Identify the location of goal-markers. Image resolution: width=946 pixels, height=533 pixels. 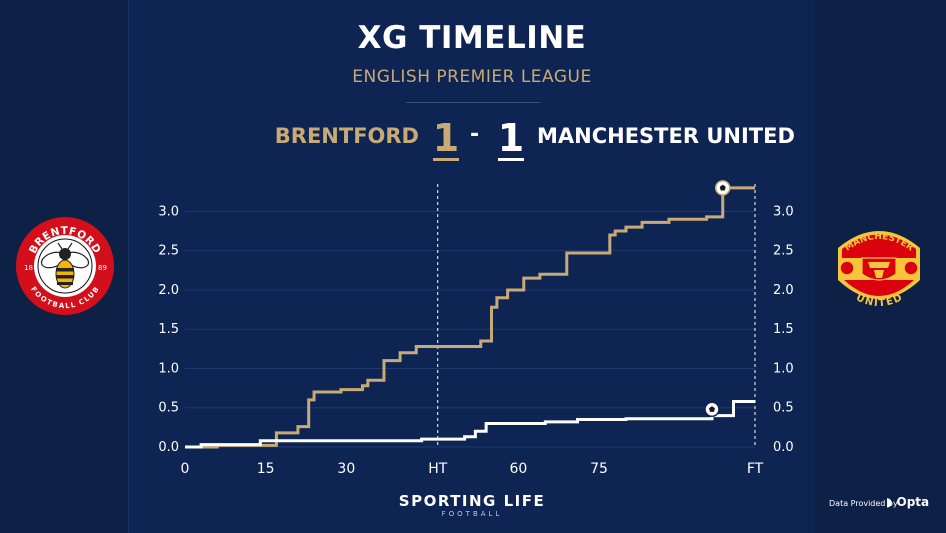
(717, 299).